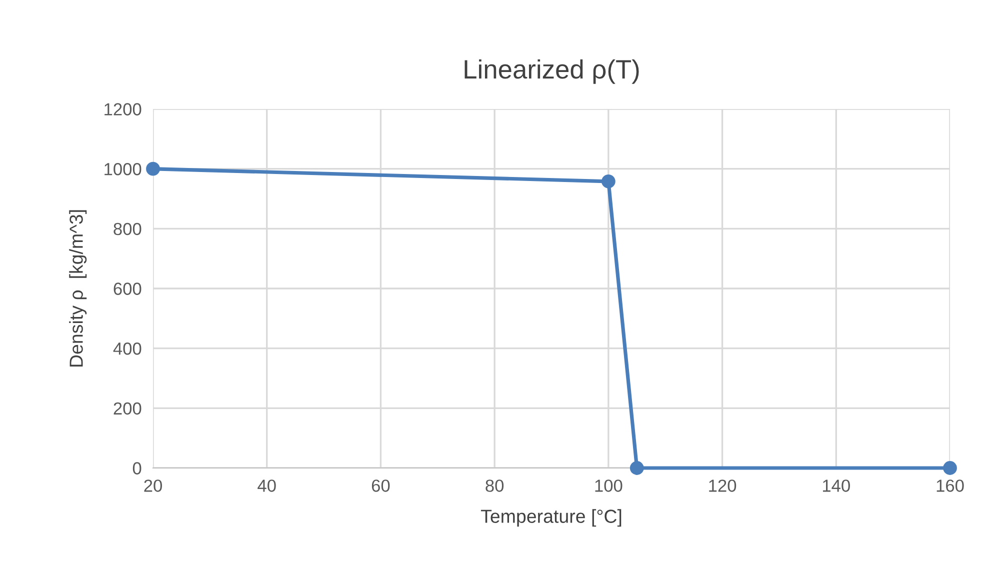 The height and width of the screenshot is (581, 986). What do you see at coordinates (78, 288) in the screenshot?
I see `y-axis-title: Density ρ [kg/m^3]` at bounding box center [78, 288].